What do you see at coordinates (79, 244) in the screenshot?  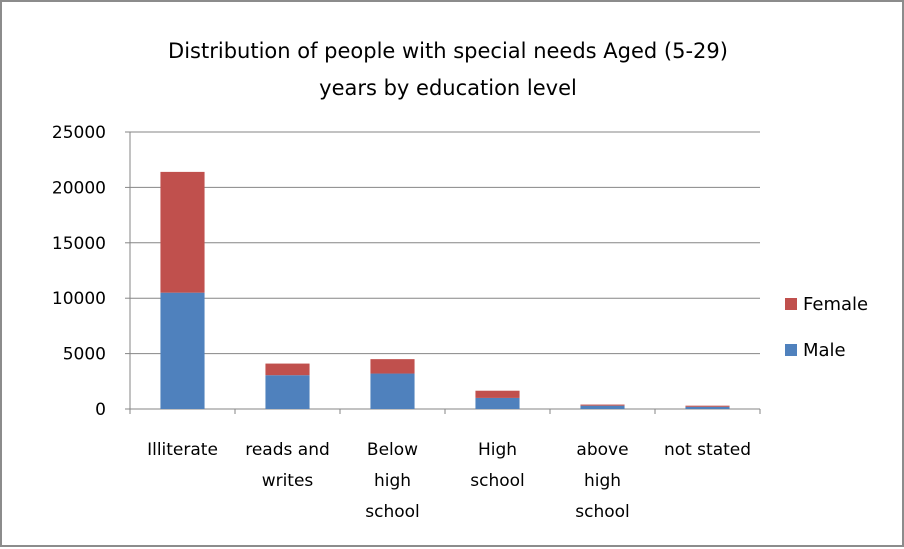 I see `y-tick-label: 15000` at bounding box center [79, 244].